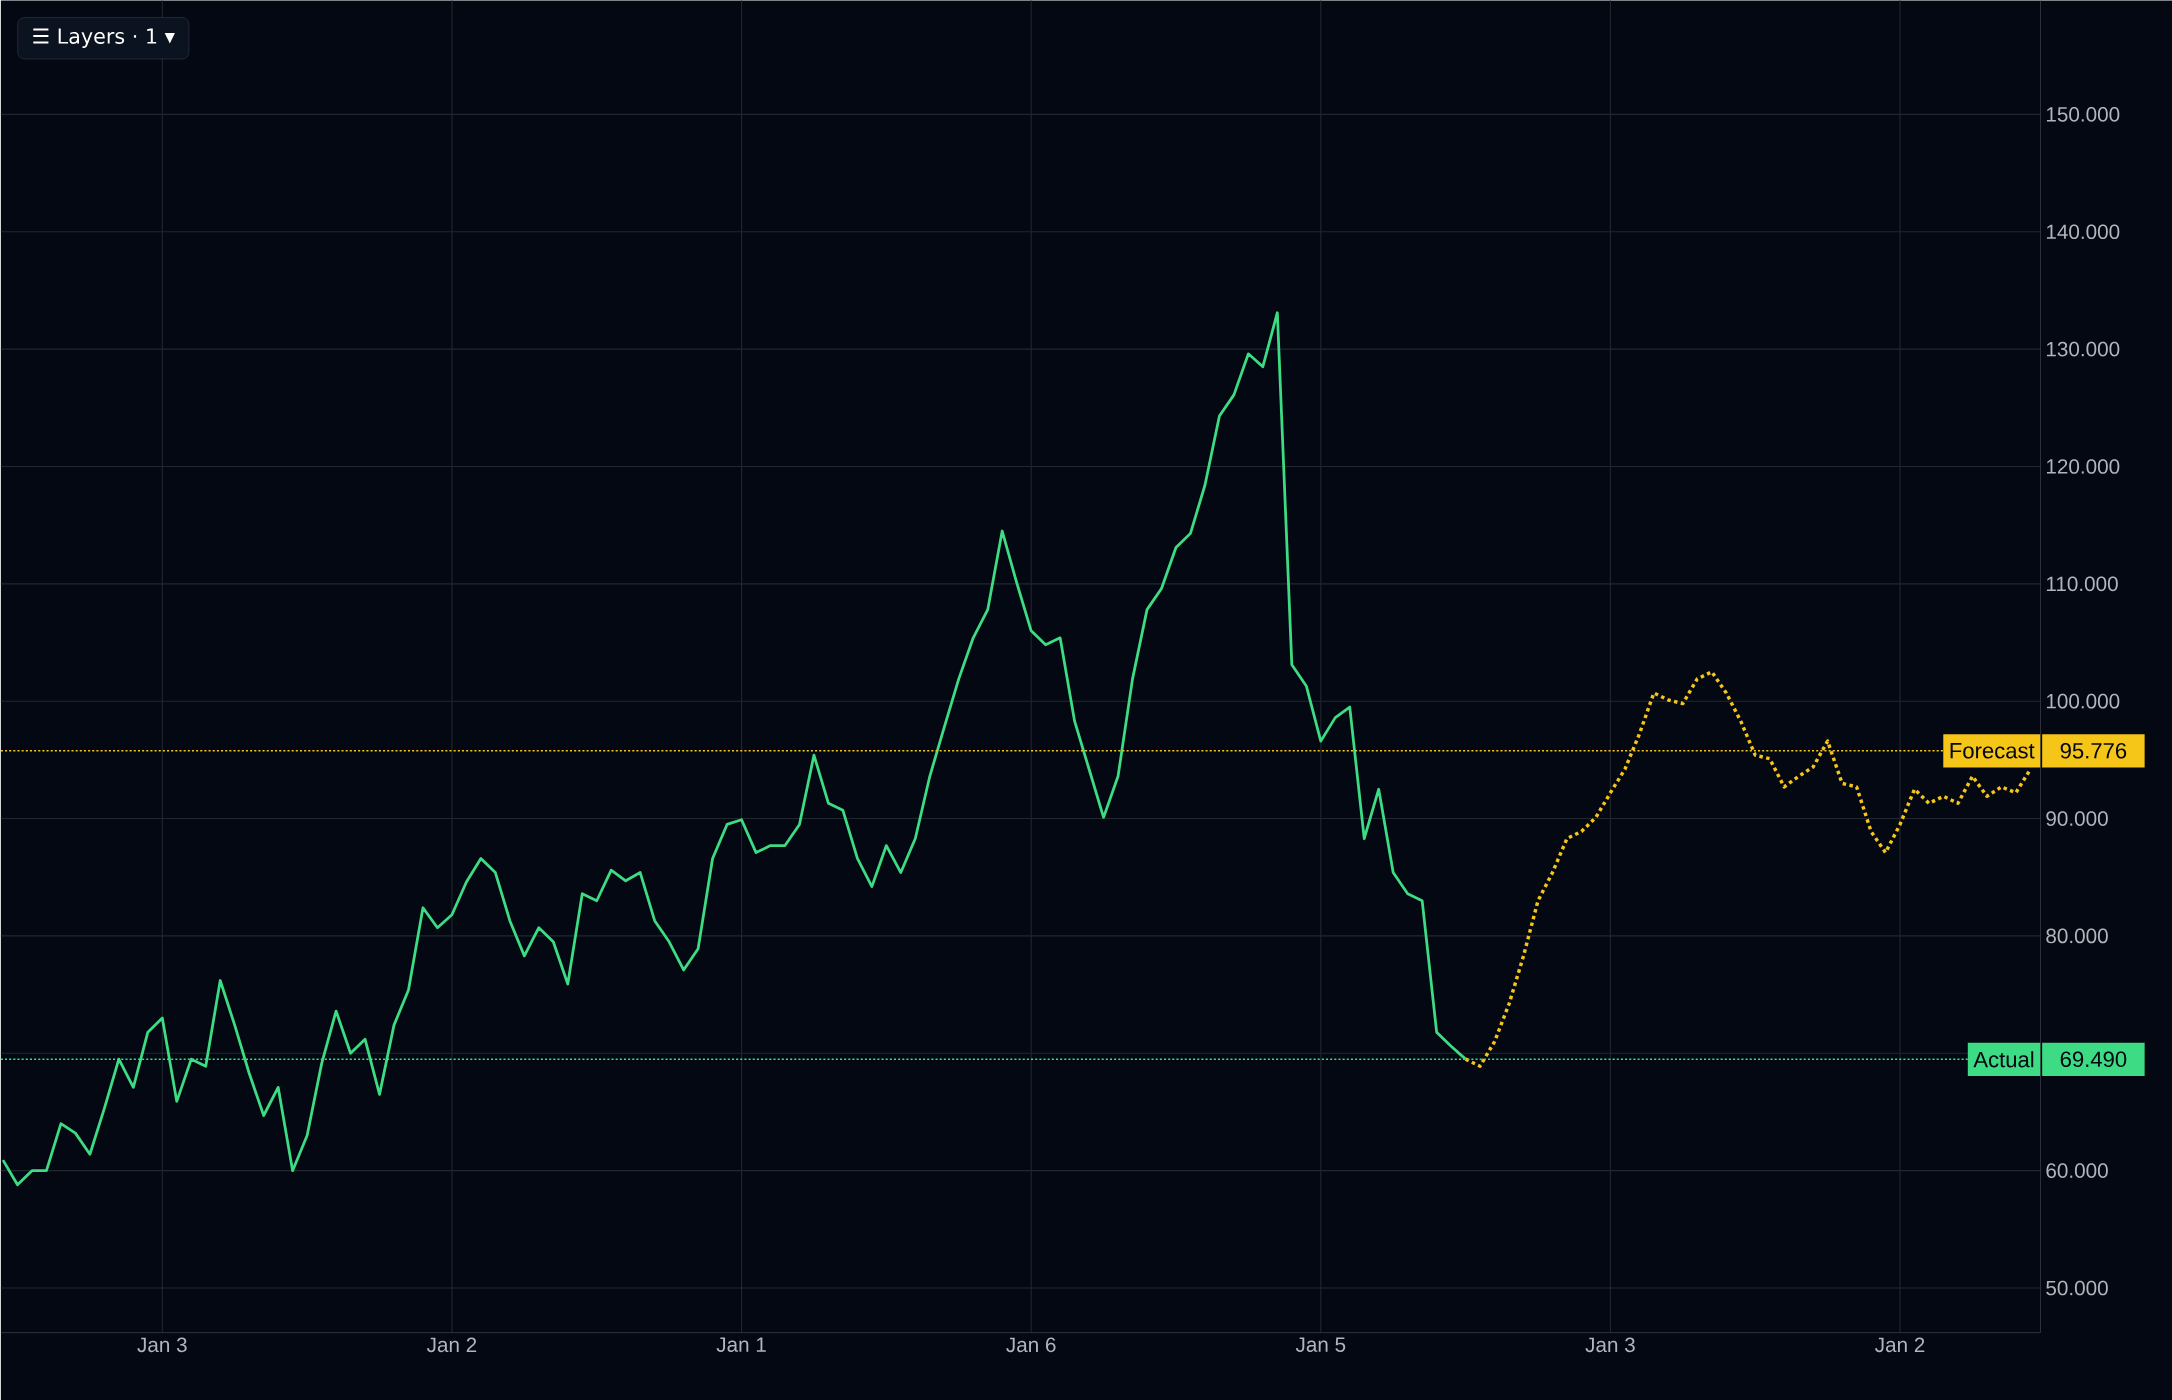 The height and width of the screenshot is (1400, 2172). I want to click on y-tick-label: 120.000, so click(2083, 466).